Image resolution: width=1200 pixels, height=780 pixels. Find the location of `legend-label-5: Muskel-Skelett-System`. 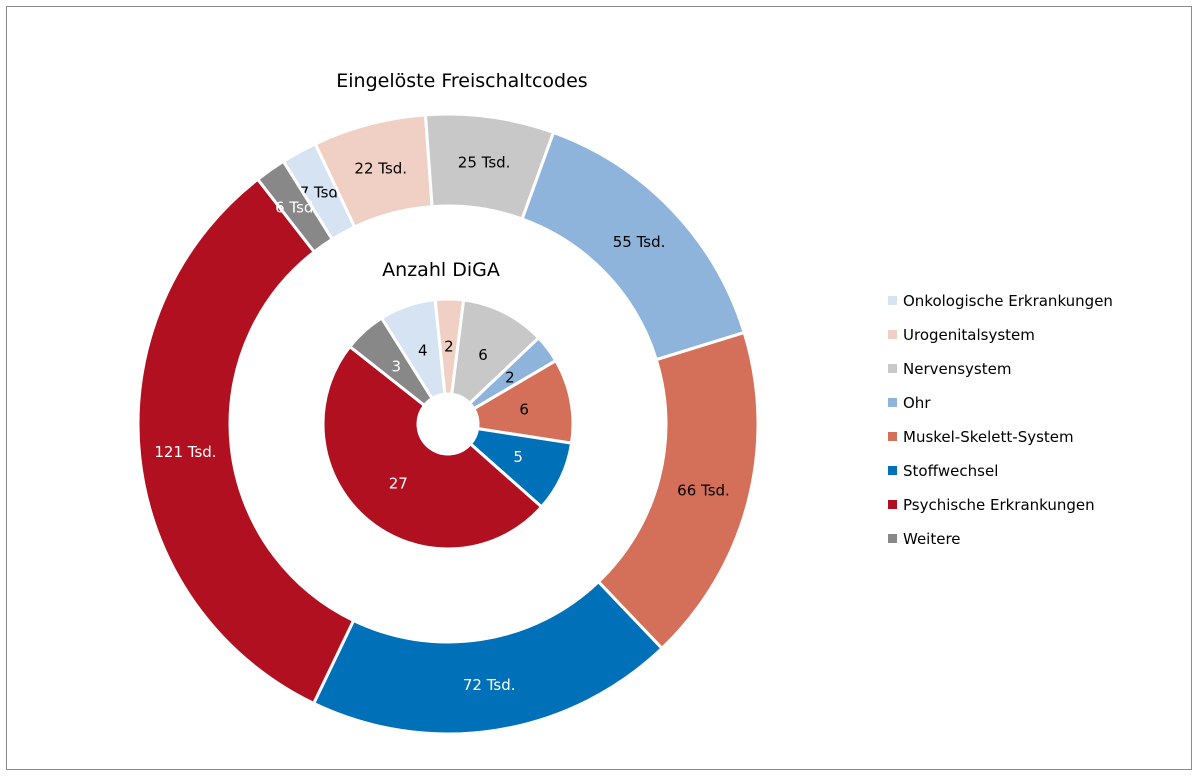

legend-label-5: Muskel-Skelett-System is located at coordinates (988, 437).